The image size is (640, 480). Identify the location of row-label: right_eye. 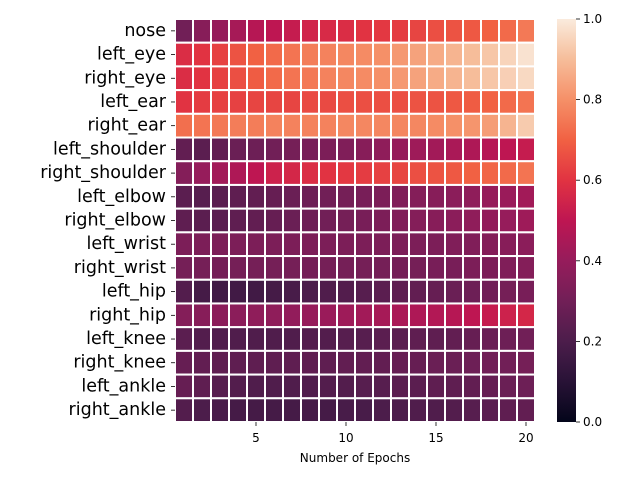
(125, 78).